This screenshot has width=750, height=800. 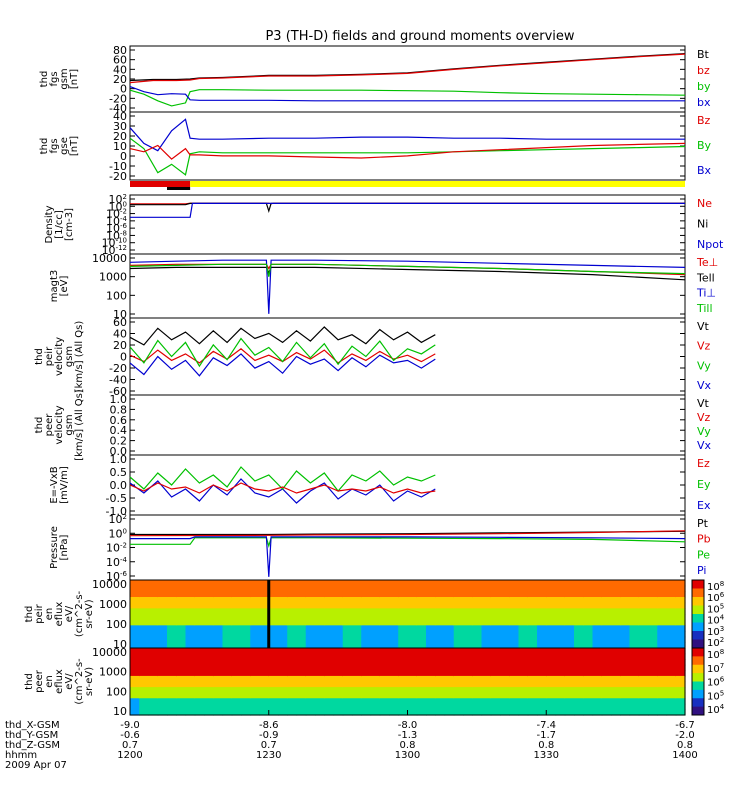 What do you see at coordinates (49, 425) in the screenshot?
I see `y-axis-label: peer` at bounding box center [49, 425].